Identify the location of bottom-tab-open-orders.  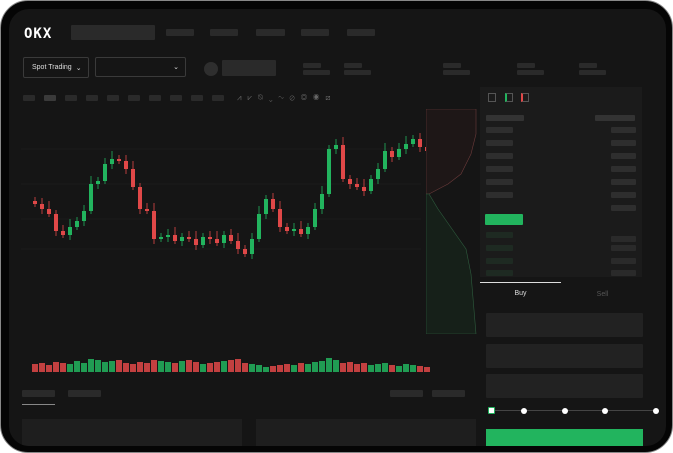
(38, 393).